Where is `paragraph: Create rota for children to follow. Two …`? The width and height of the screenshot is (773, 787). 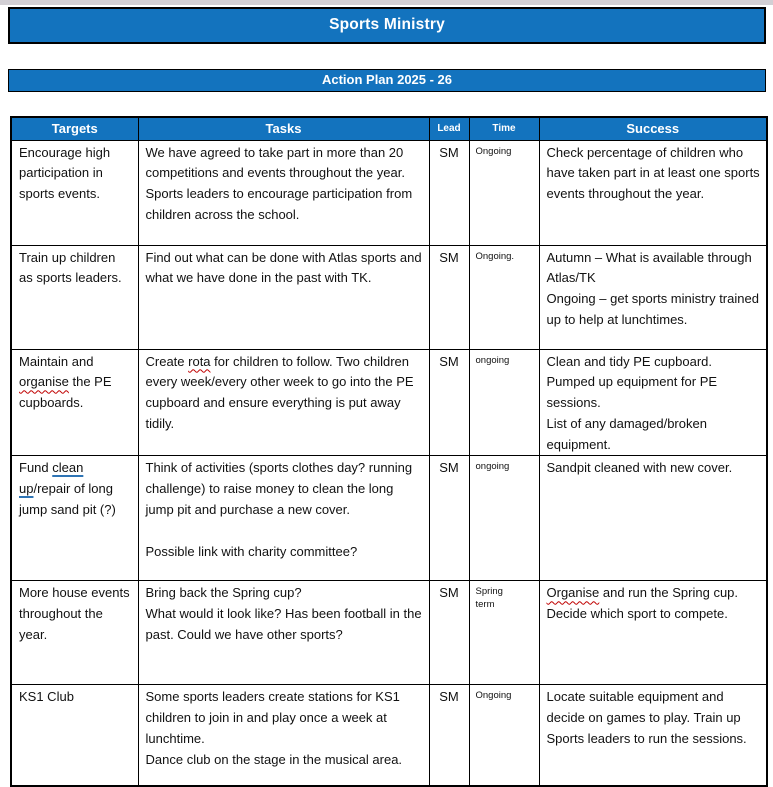 paragraph: Create rota for children to follow. Two … is located at coordinates (279, 392).